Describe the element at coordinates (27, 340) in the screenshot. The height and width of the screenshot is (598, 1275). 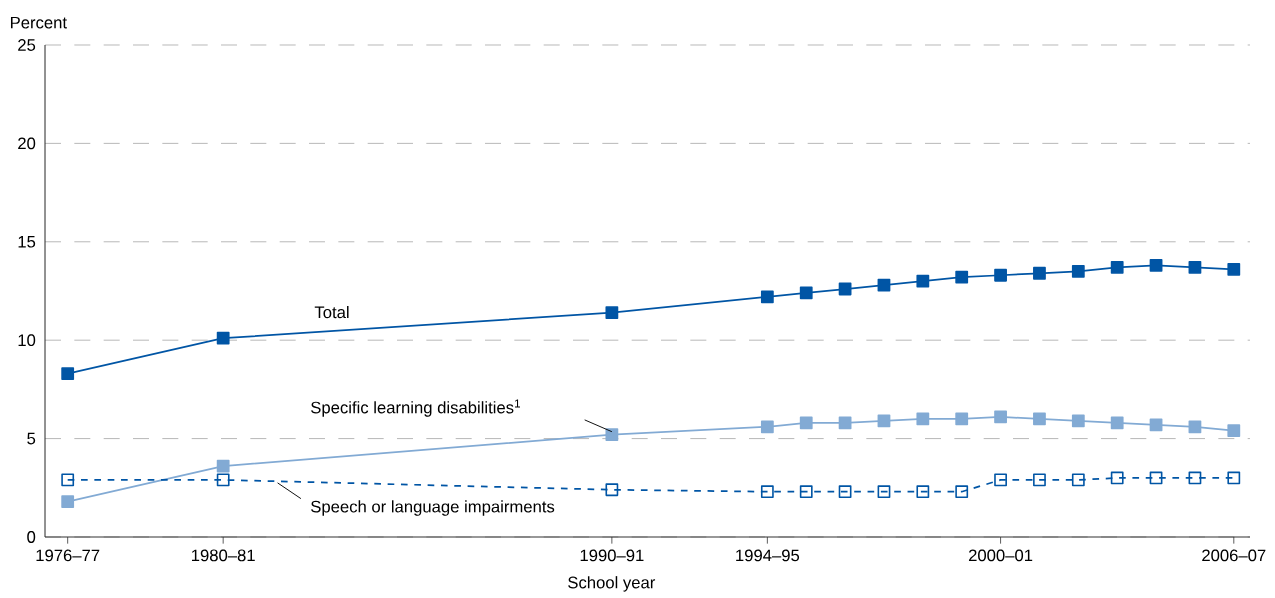
I see `y-tick-label: 10` at that location.